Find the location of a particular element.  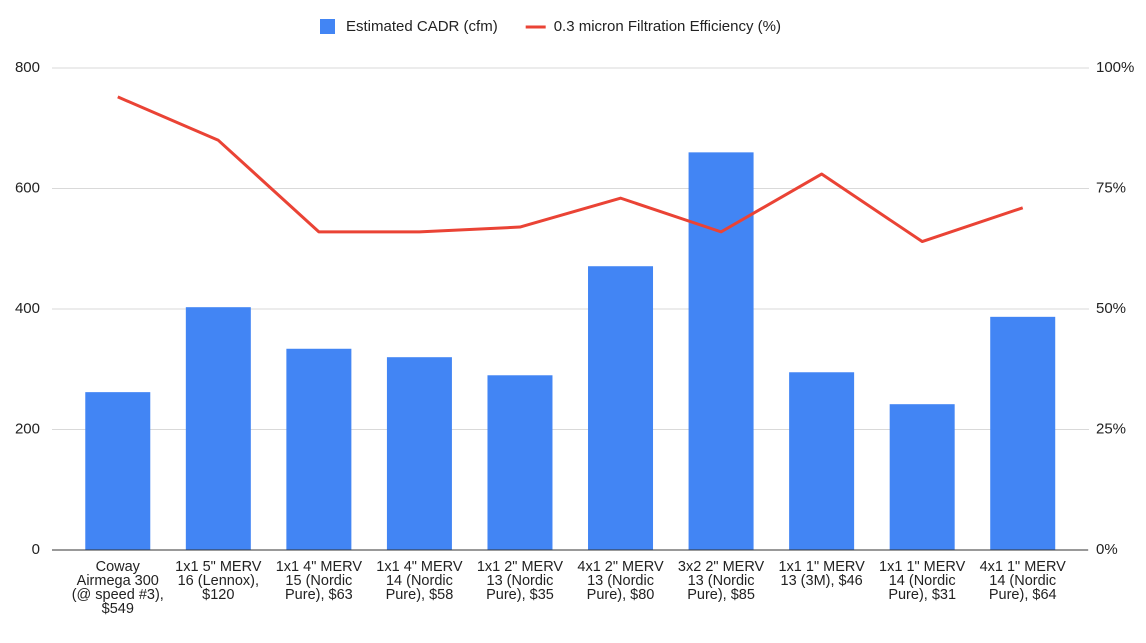

x-tick-label: 1x1 4" MERV 14 (Nordic Pure), $58 is located at coordinates (419, 581).